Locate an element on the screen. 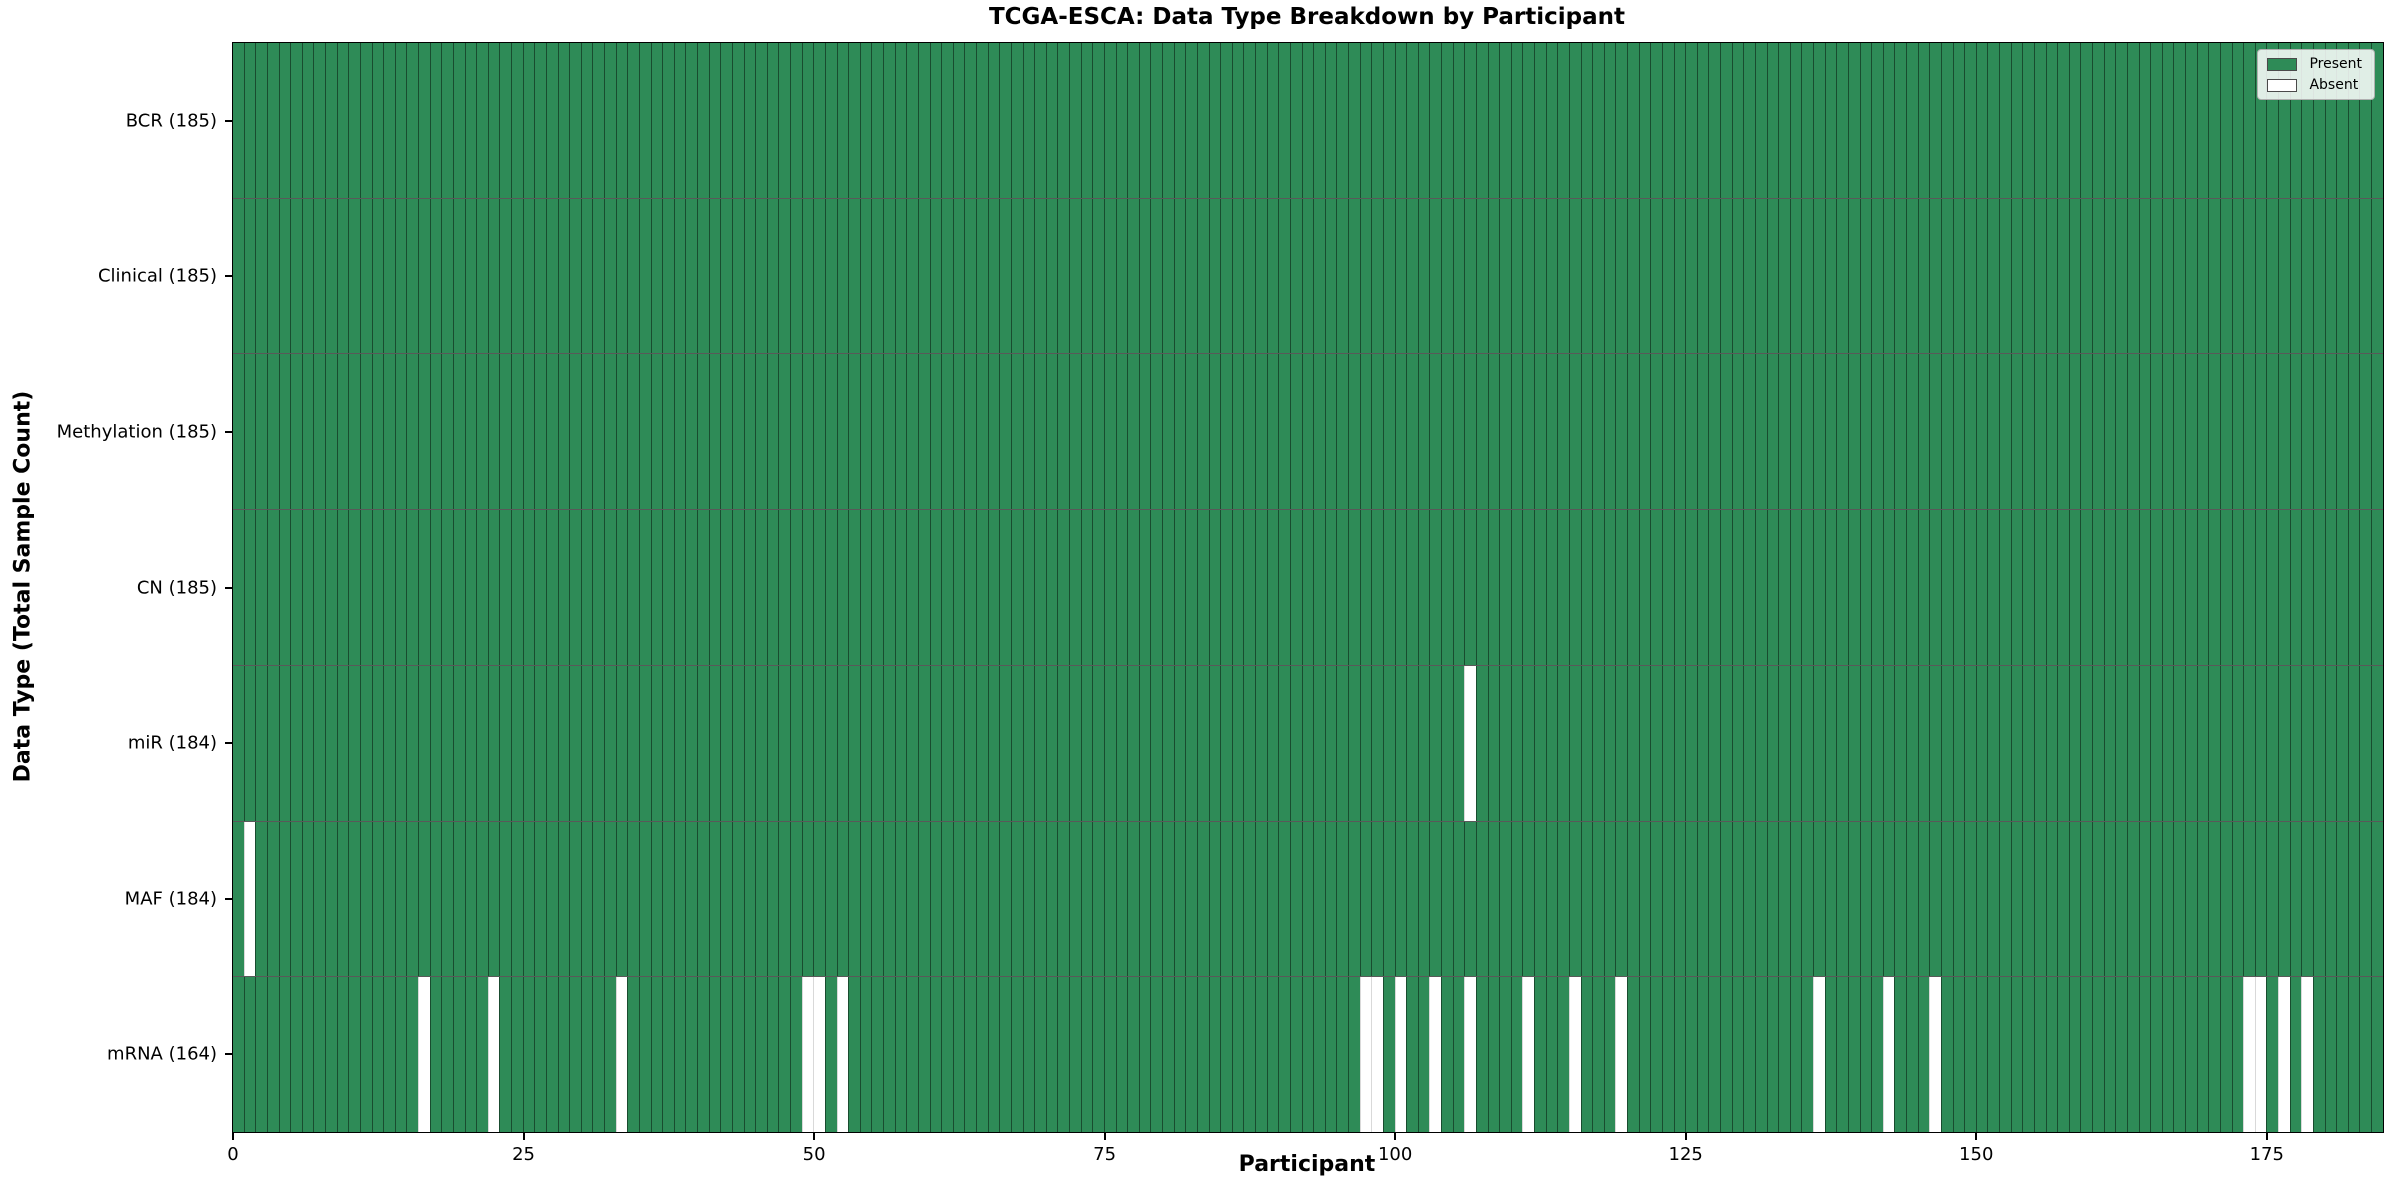  legend-swatch-present is located at coordinates (2282, 64).